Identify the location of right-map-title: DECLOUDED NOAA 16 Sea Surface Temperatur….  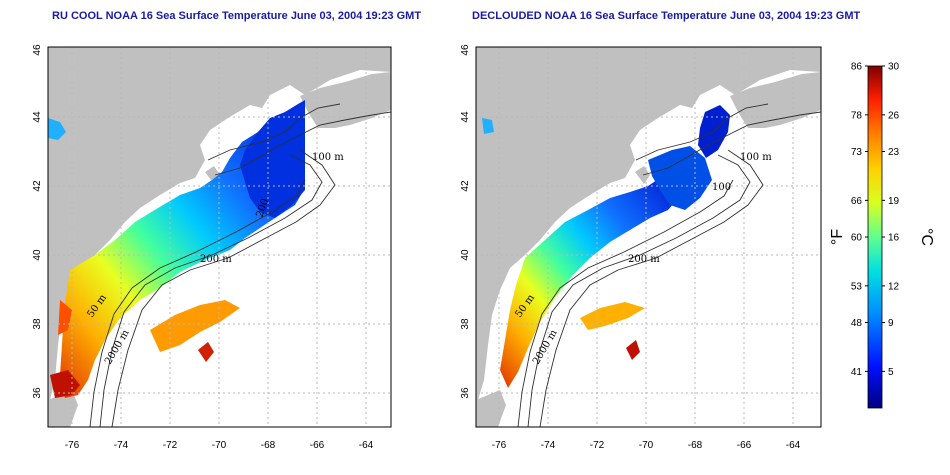
(666, 16).